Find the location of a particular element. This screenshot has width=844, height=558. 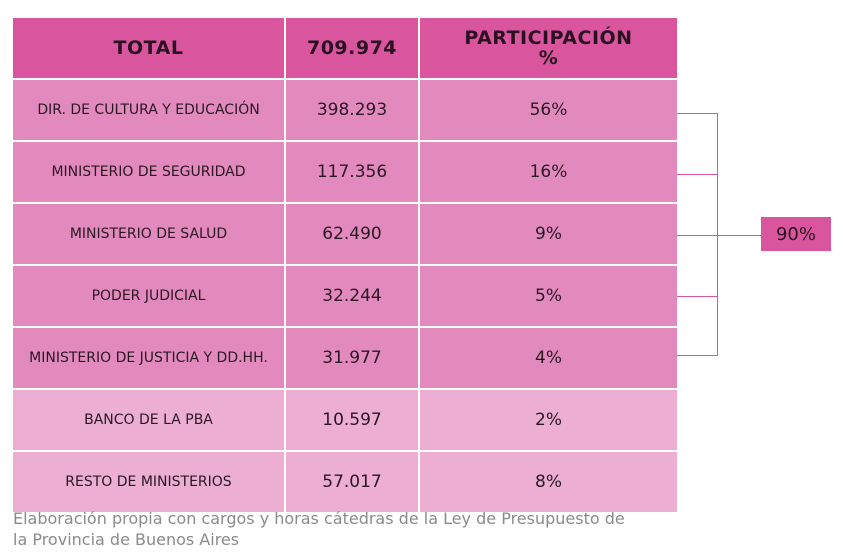

table-row: MINISTERIO DE SEGURIDAD 117.356 16% is located at coordinates (345, 171).